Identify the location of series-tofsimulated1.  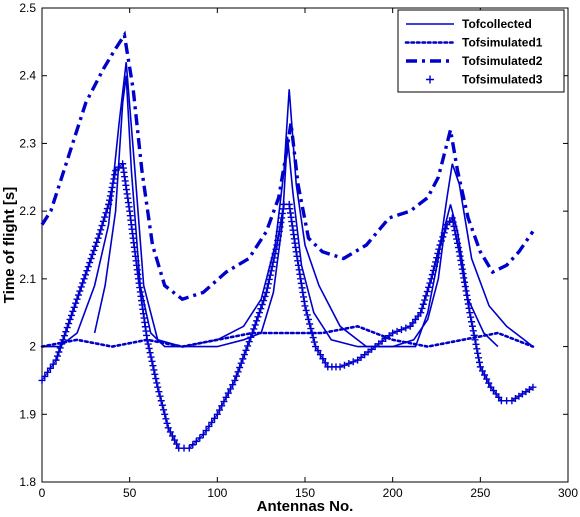
(287, 336).